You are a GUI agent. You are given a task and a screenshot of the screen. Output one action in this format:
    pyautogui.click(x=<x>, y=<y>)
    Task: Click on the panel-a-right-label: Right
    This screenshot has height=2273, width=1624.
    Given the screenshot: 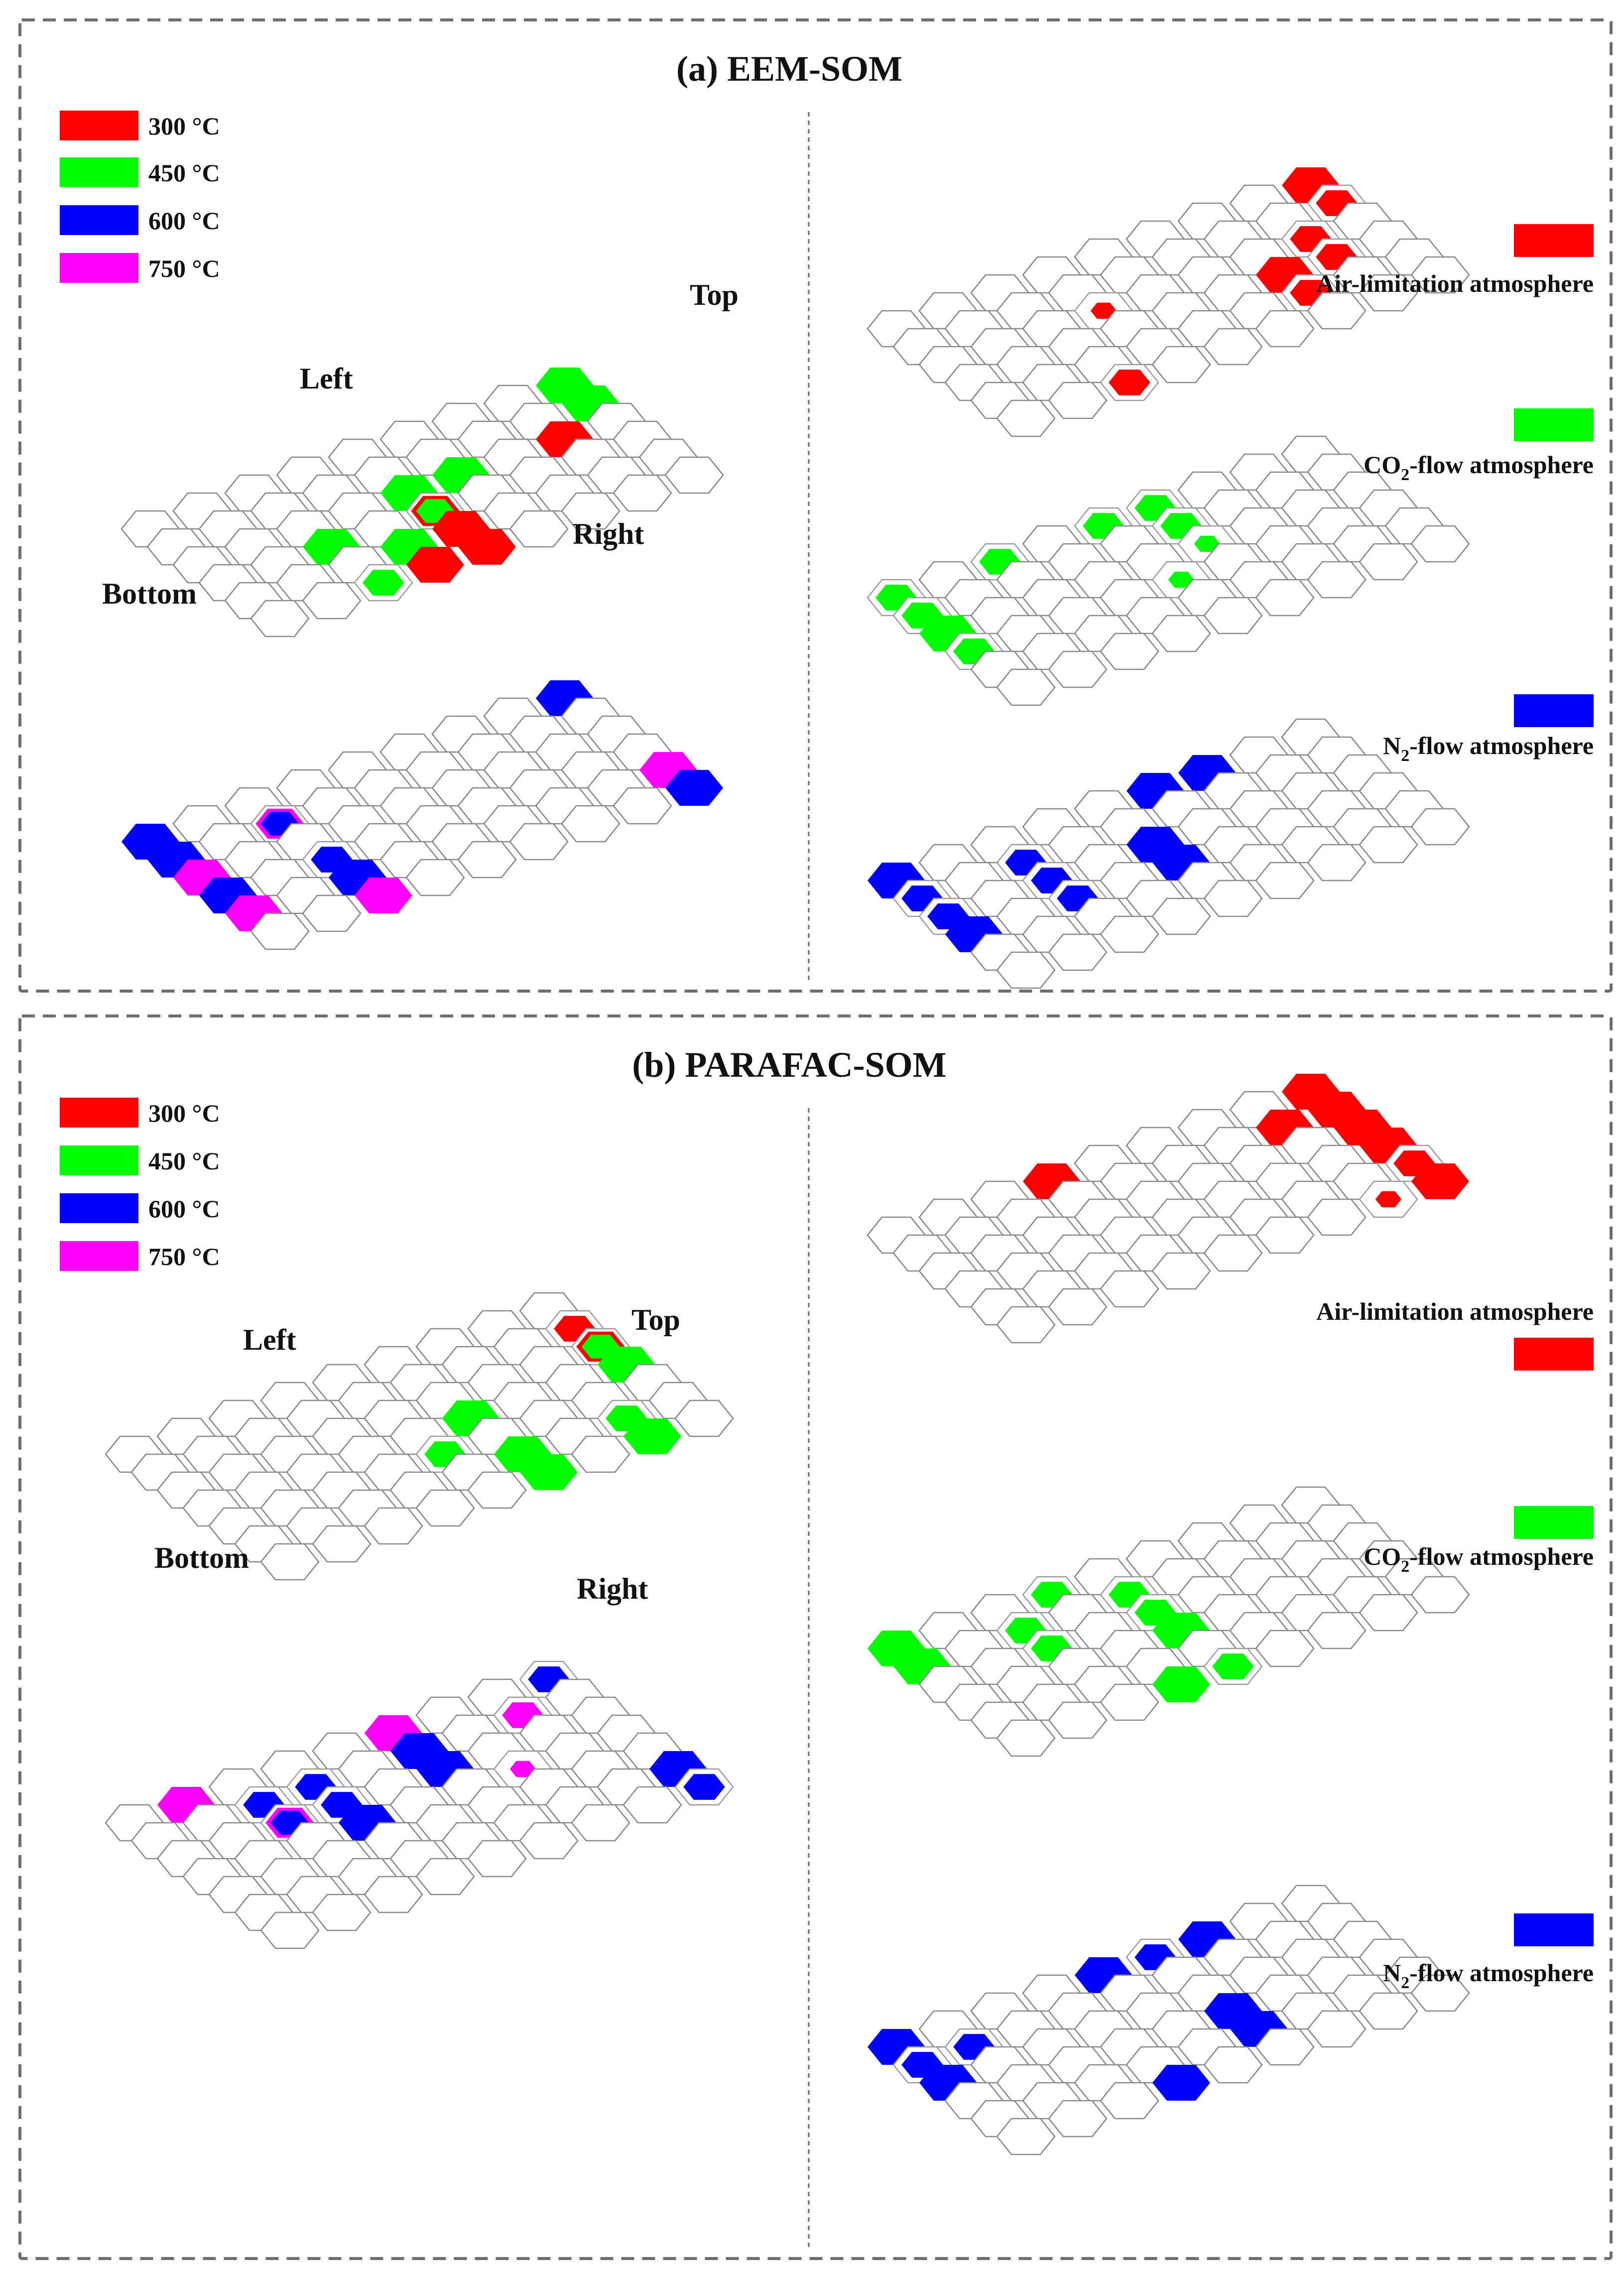 What is the action you would take?
    pyautogui.click(x=608, y=533)
    